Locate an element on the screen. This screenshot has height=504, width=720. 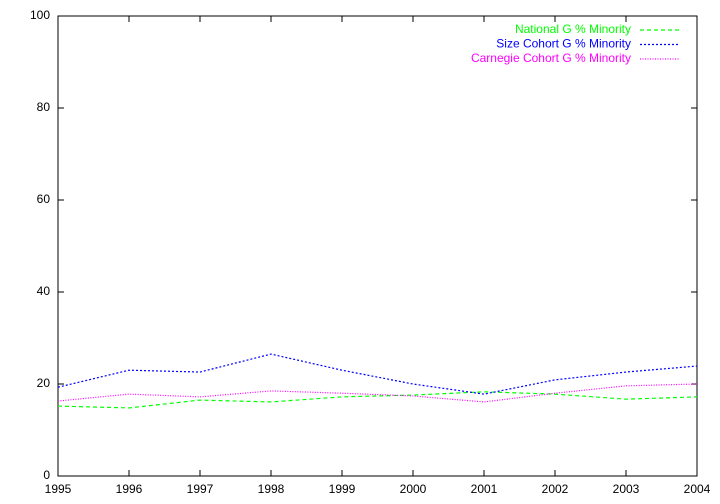
x-tick-label: 1996 is located at coordinates (129, 489).